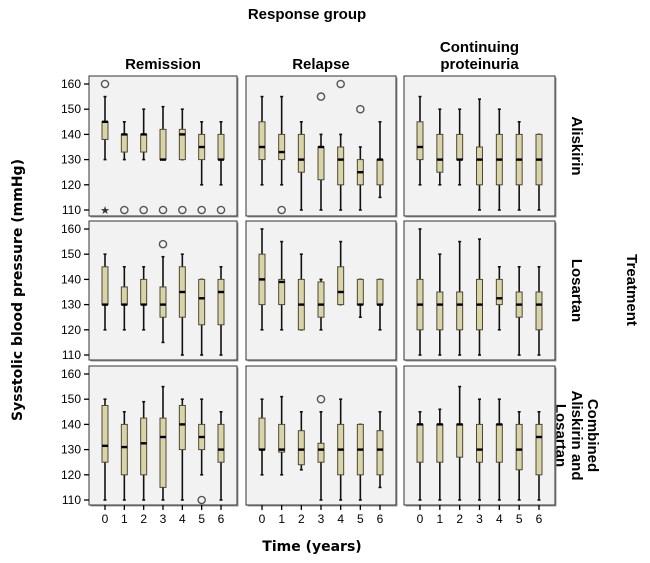  Describe the element at coordinates (71, 305) in the screenshot. I see `y-tick-label: 130` at that location.